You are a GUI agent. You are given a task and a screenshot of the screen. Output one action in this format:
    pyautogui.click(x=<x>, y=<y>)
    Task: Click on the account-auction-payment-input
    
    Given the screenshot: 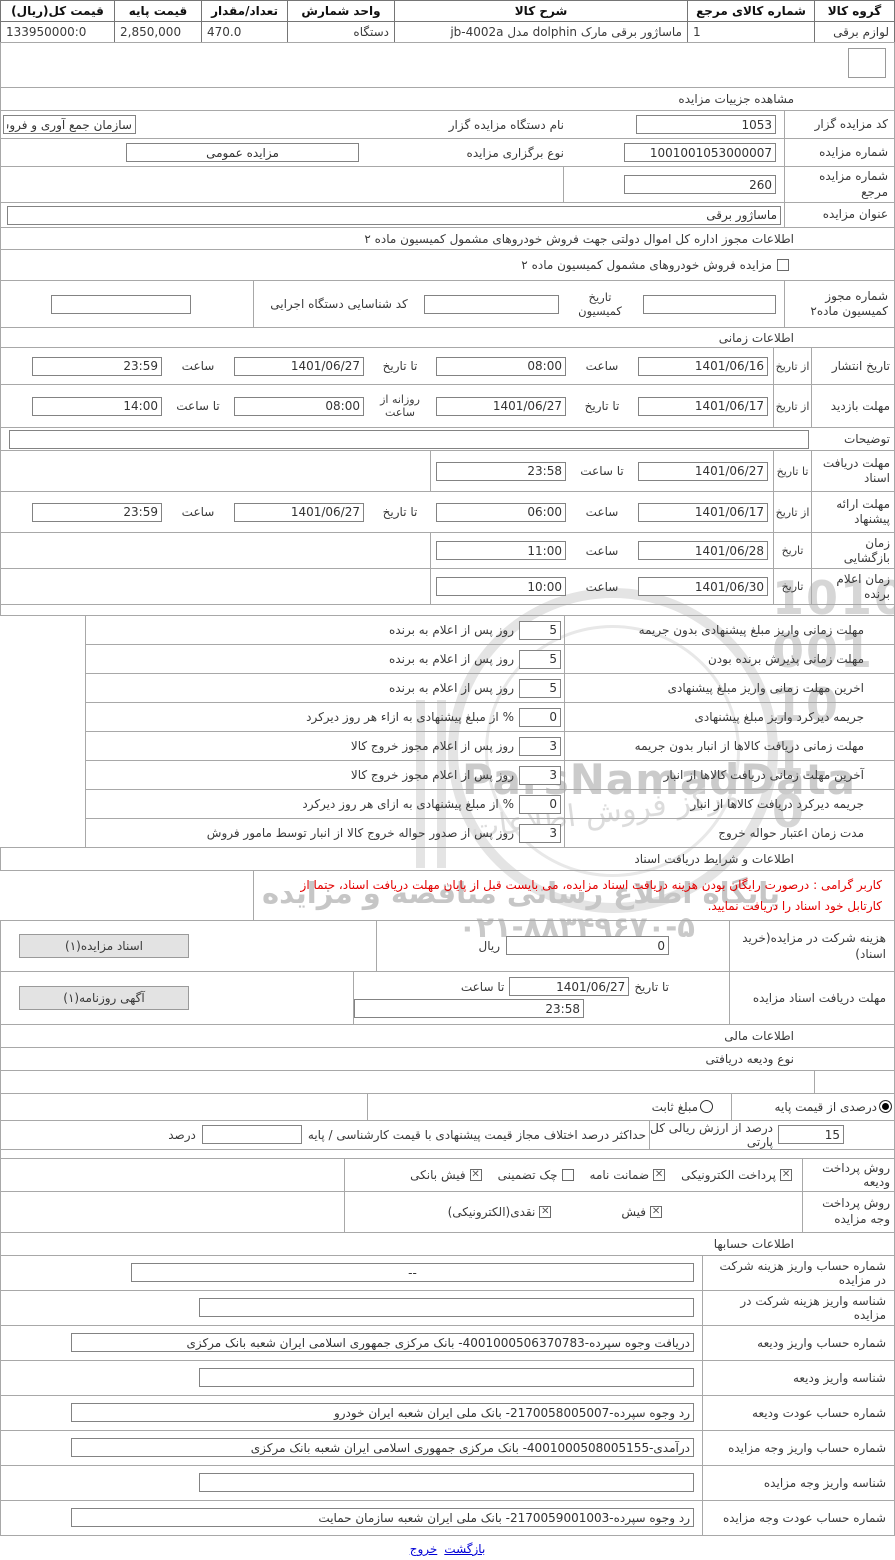 What is the action you would take?
    pyautogui.click(x=382, y=1448)
    